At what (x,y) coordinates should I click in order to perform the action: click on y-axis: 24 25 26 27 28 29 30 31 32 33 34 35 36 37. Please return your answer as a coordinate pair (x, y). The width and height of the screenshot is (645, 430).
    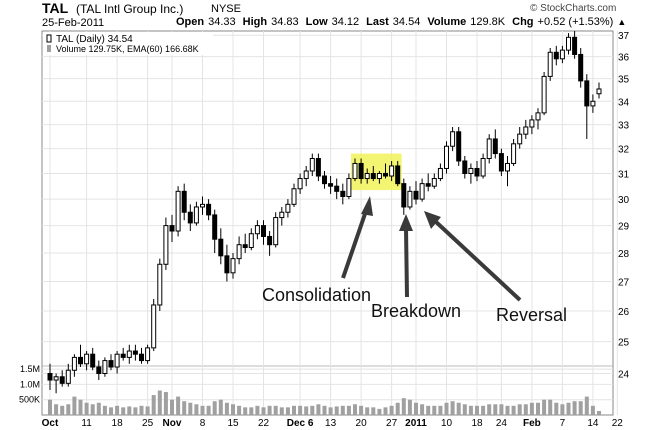
    Looking at the image, I should click on (624, 205).